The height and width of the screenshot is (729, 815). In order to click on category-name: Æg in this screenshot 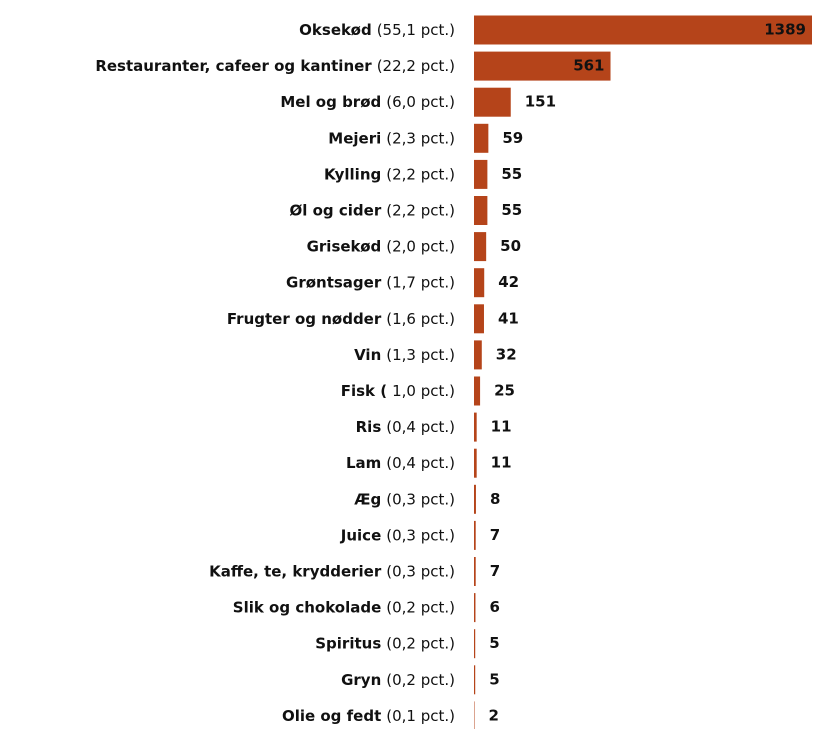, I will do `click(367, 499)`.